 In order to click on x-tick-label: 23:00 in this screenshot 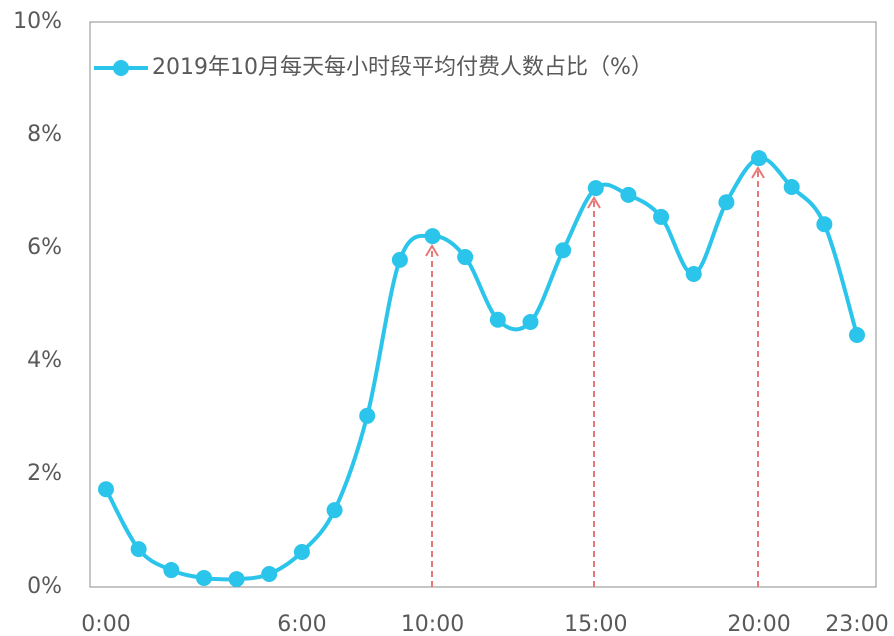, I will do `click(856, 624)`.